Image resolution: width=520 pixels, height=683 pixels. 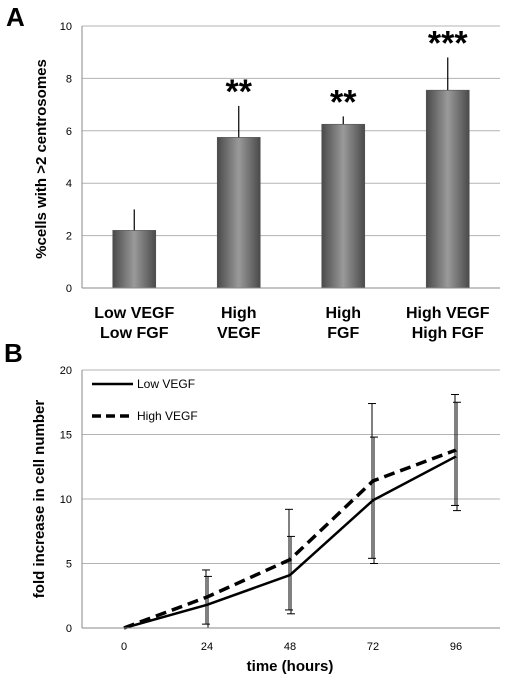 I want to click on a-category-label: Low FGF, so click(x=134, y=333).